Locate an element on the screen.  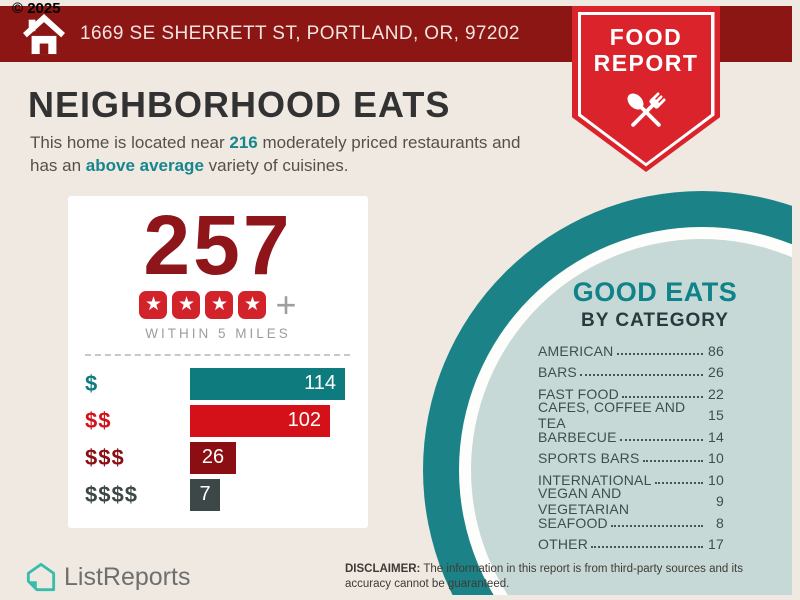
bar: 102 is located at coordinates (260, 420).